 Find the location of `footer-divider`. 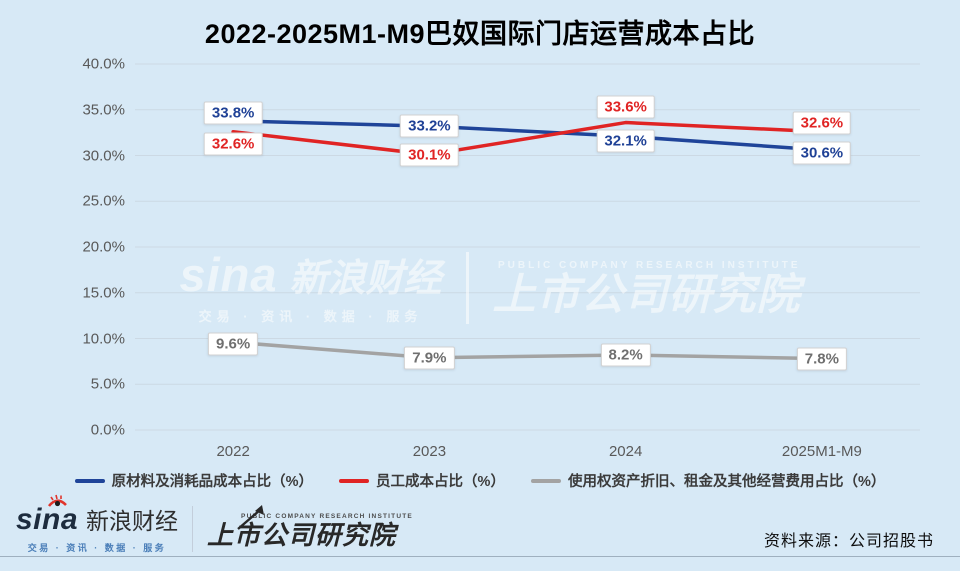

footer-divider is located at coordinates (193, 529).